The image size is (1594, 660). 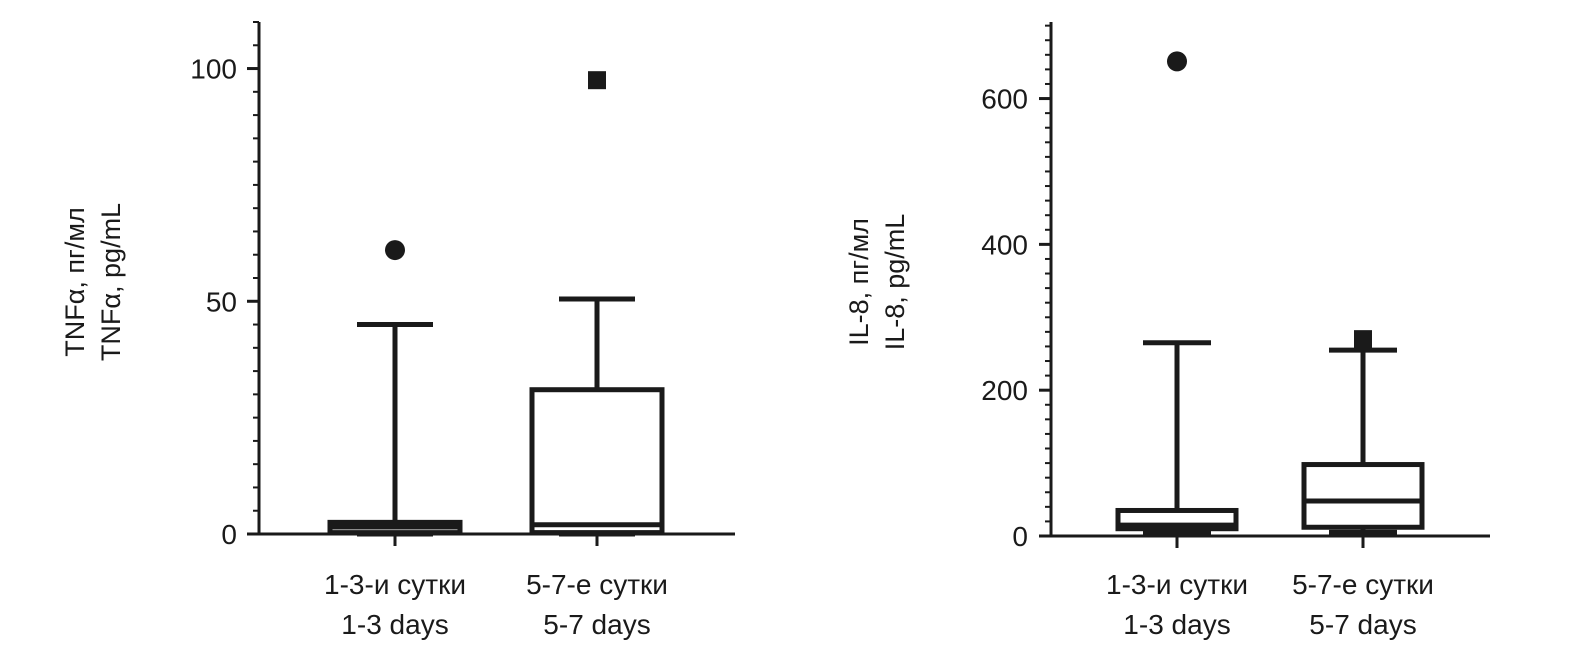 What do you see at coordinates (877, 282) in the screenshot?
I see `y-axis-label: IL-8, пг/мл IL-8, pg/mL` at bounding box center [877, 282].